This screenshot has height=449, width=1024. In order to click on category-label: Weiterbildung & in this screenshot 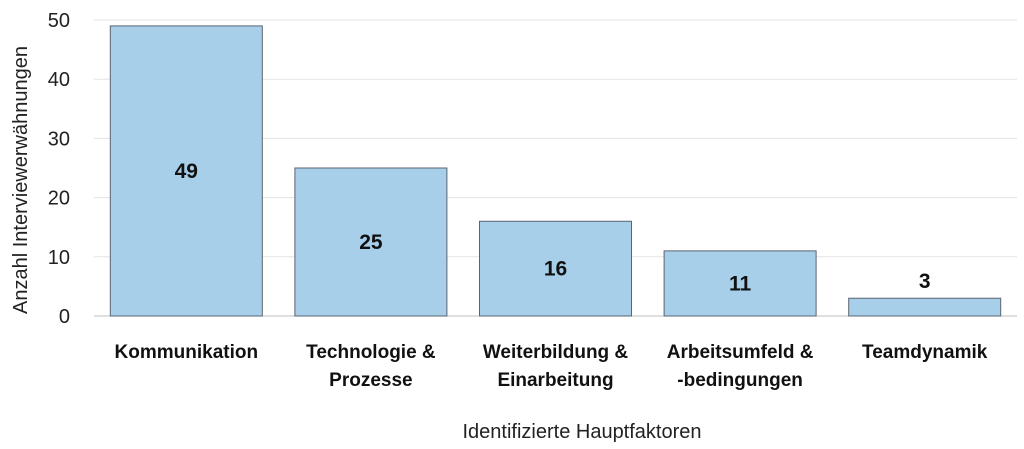, I will do `click(556, 352)`.